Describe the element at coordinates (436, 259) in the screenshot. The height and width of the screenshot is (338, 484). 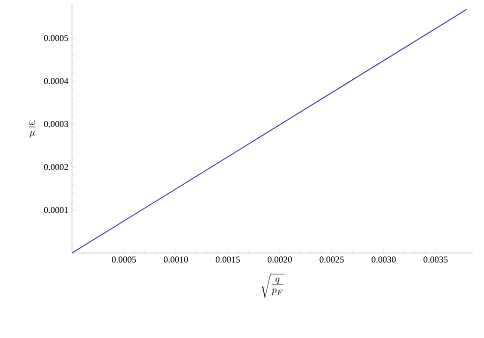
I see `x-tick-label: 0.0035` at that location.